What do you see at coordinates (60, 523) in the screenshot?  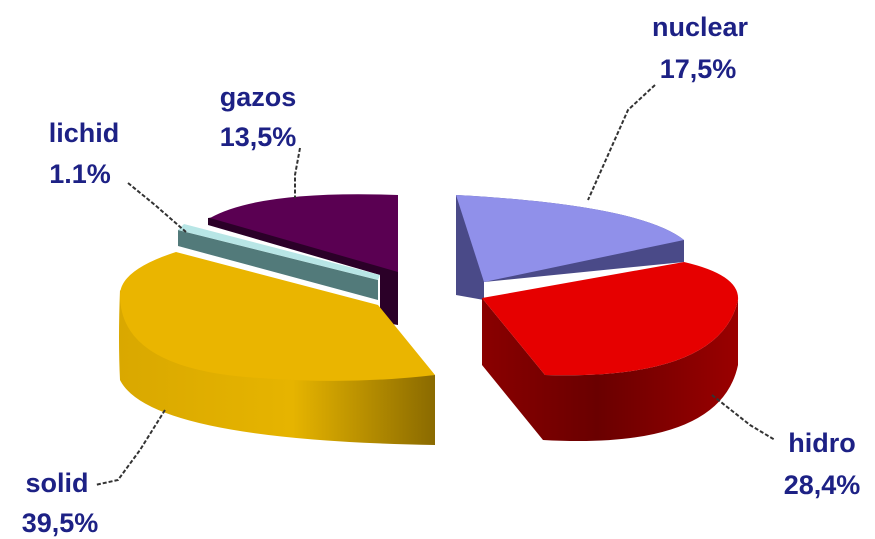 I see `label-solid-value: 39,5%` at bounding box center [60, 523].